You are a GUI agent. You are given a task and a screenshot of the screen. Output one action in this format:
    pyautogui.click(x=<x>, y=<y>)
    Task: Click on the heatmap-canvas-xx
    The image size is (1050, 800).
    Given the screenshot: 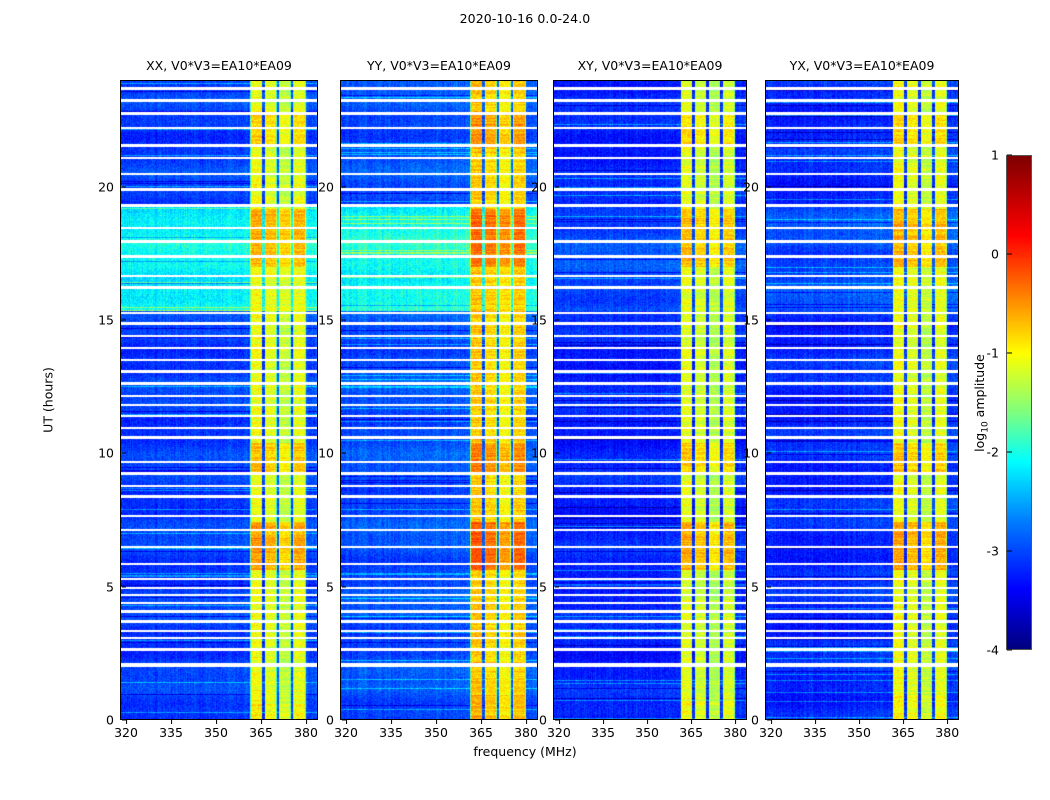 What is the action you would take?
    pyautogui.click(x=219, y=400)
    